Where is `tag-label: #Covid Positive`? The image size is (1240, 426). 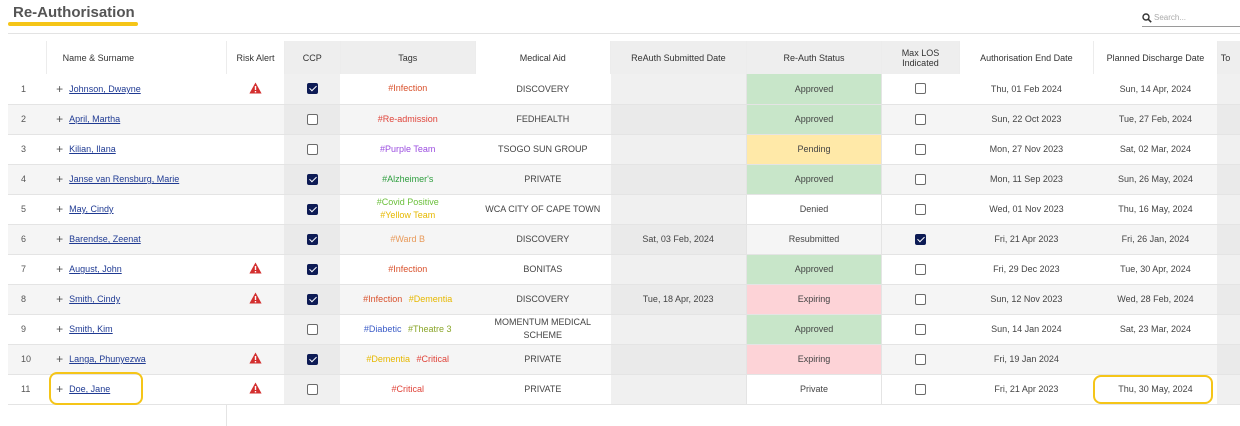 tag-label: #Covid Positive is located at coordinates (407, 202).